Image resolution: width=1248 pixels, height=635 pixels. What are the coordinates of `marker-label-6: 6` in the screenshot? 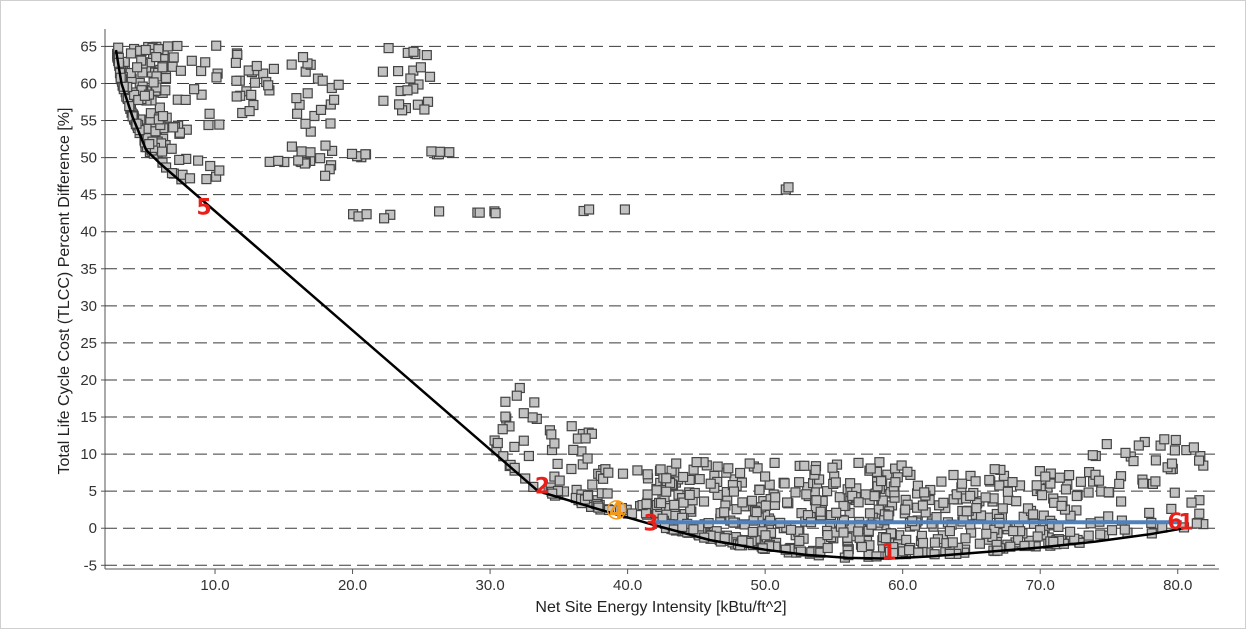 It's located at (1174, 522).